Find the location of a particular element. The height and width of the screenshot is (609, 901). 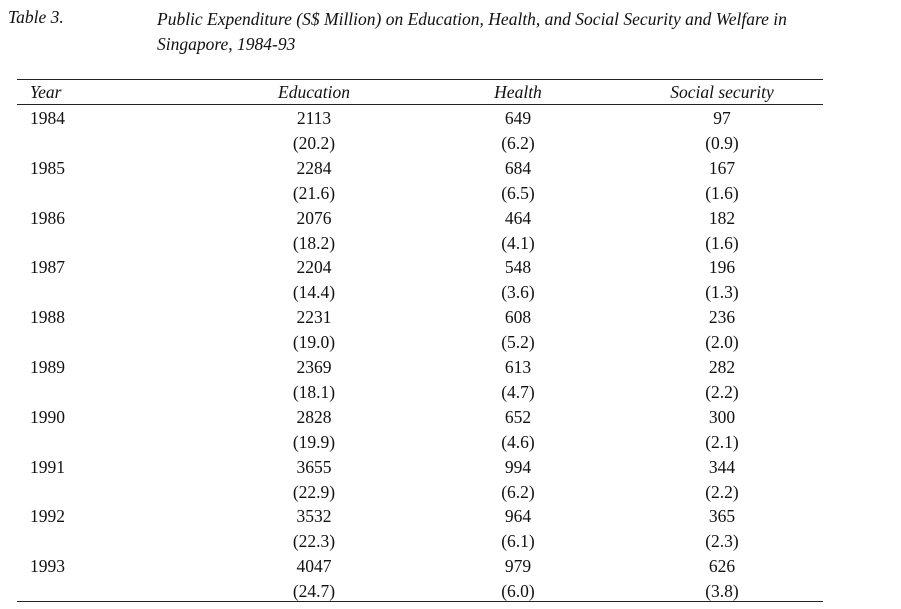

bottom-rule is located at coordinates (420, 601).